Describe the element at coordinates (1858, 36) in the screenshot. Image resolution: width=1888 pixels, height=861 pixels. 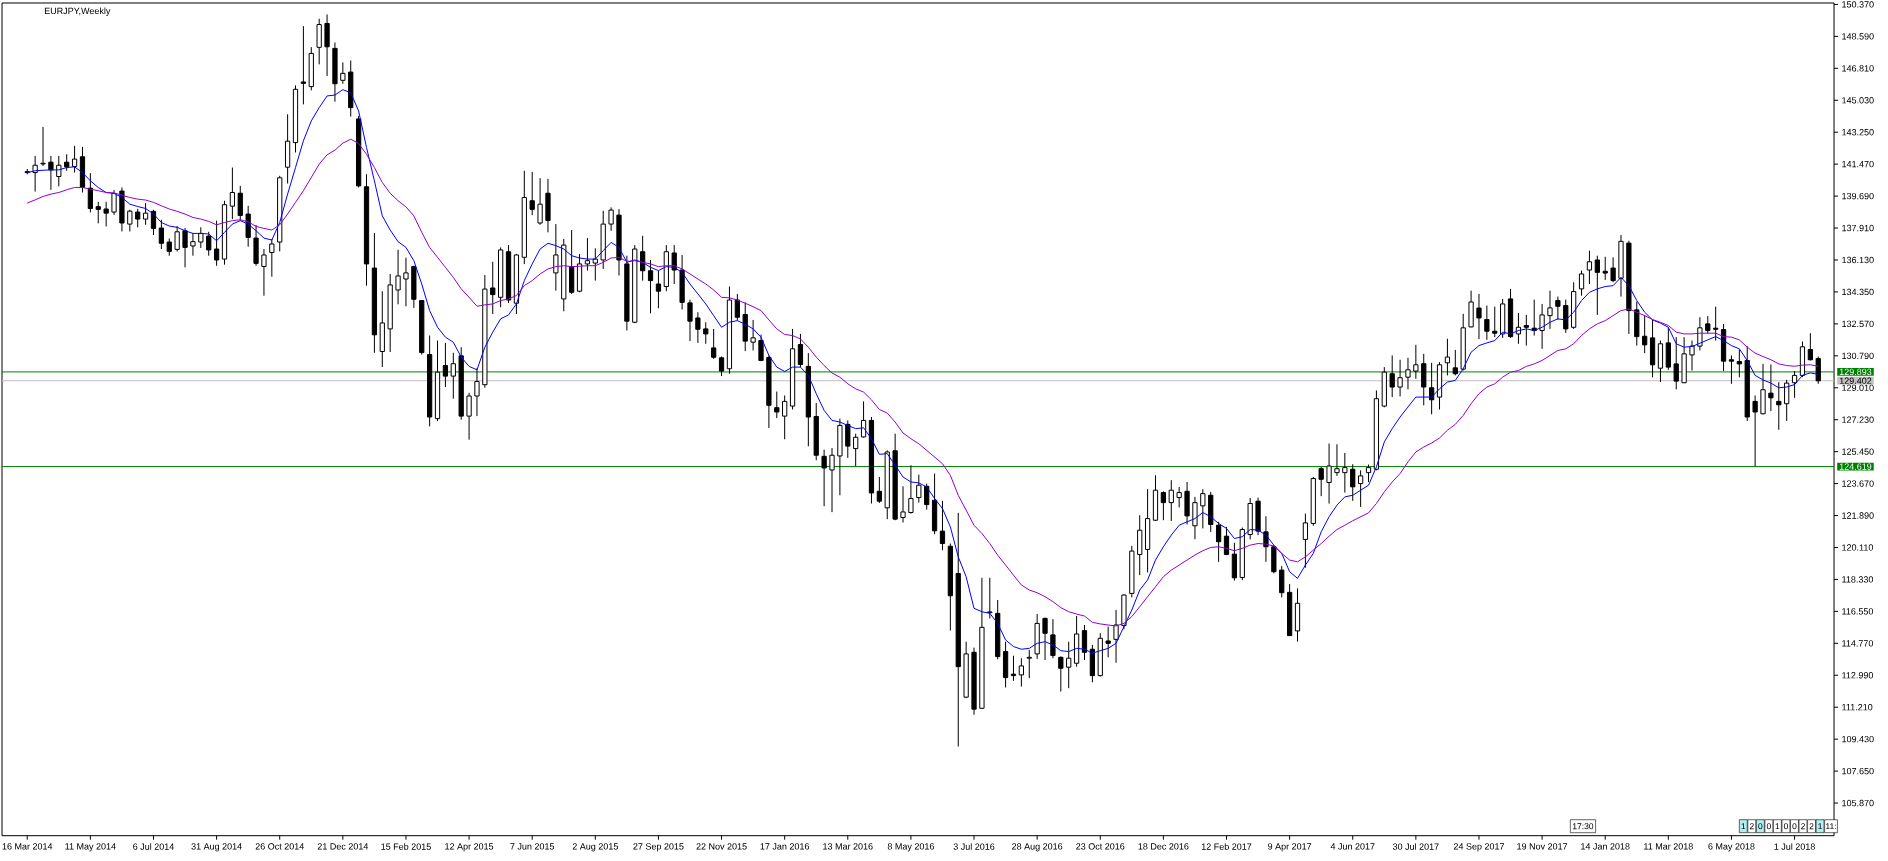
I see `y-tick-label: 148.590` at that location.